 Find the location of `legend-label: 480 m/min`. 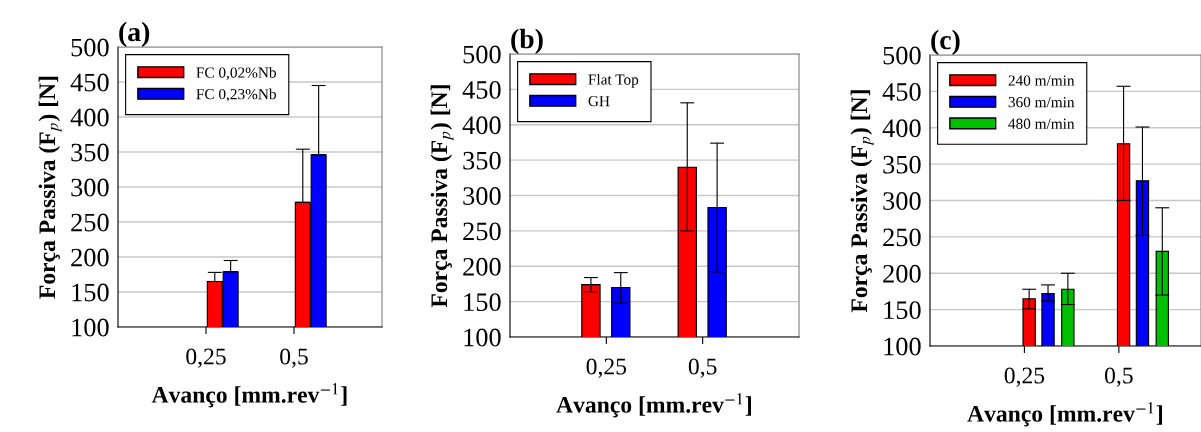

legend-label: 480 m/min is located at coordinates (1041, 123).